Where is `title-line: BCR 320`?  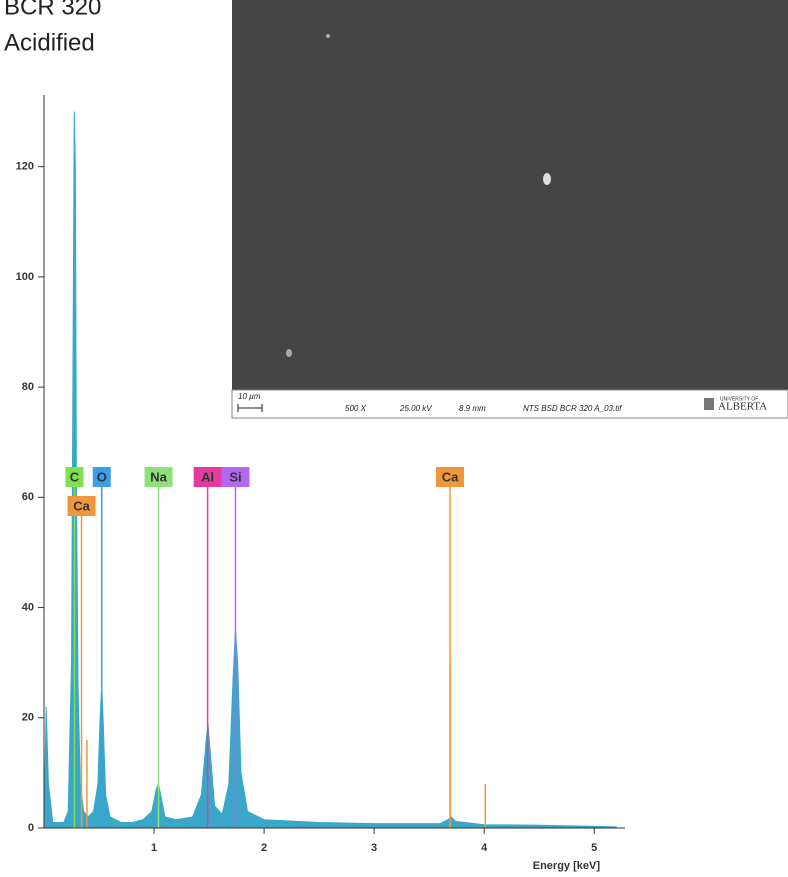
title-line: BCR 320 is located at coordinates (52, 10).